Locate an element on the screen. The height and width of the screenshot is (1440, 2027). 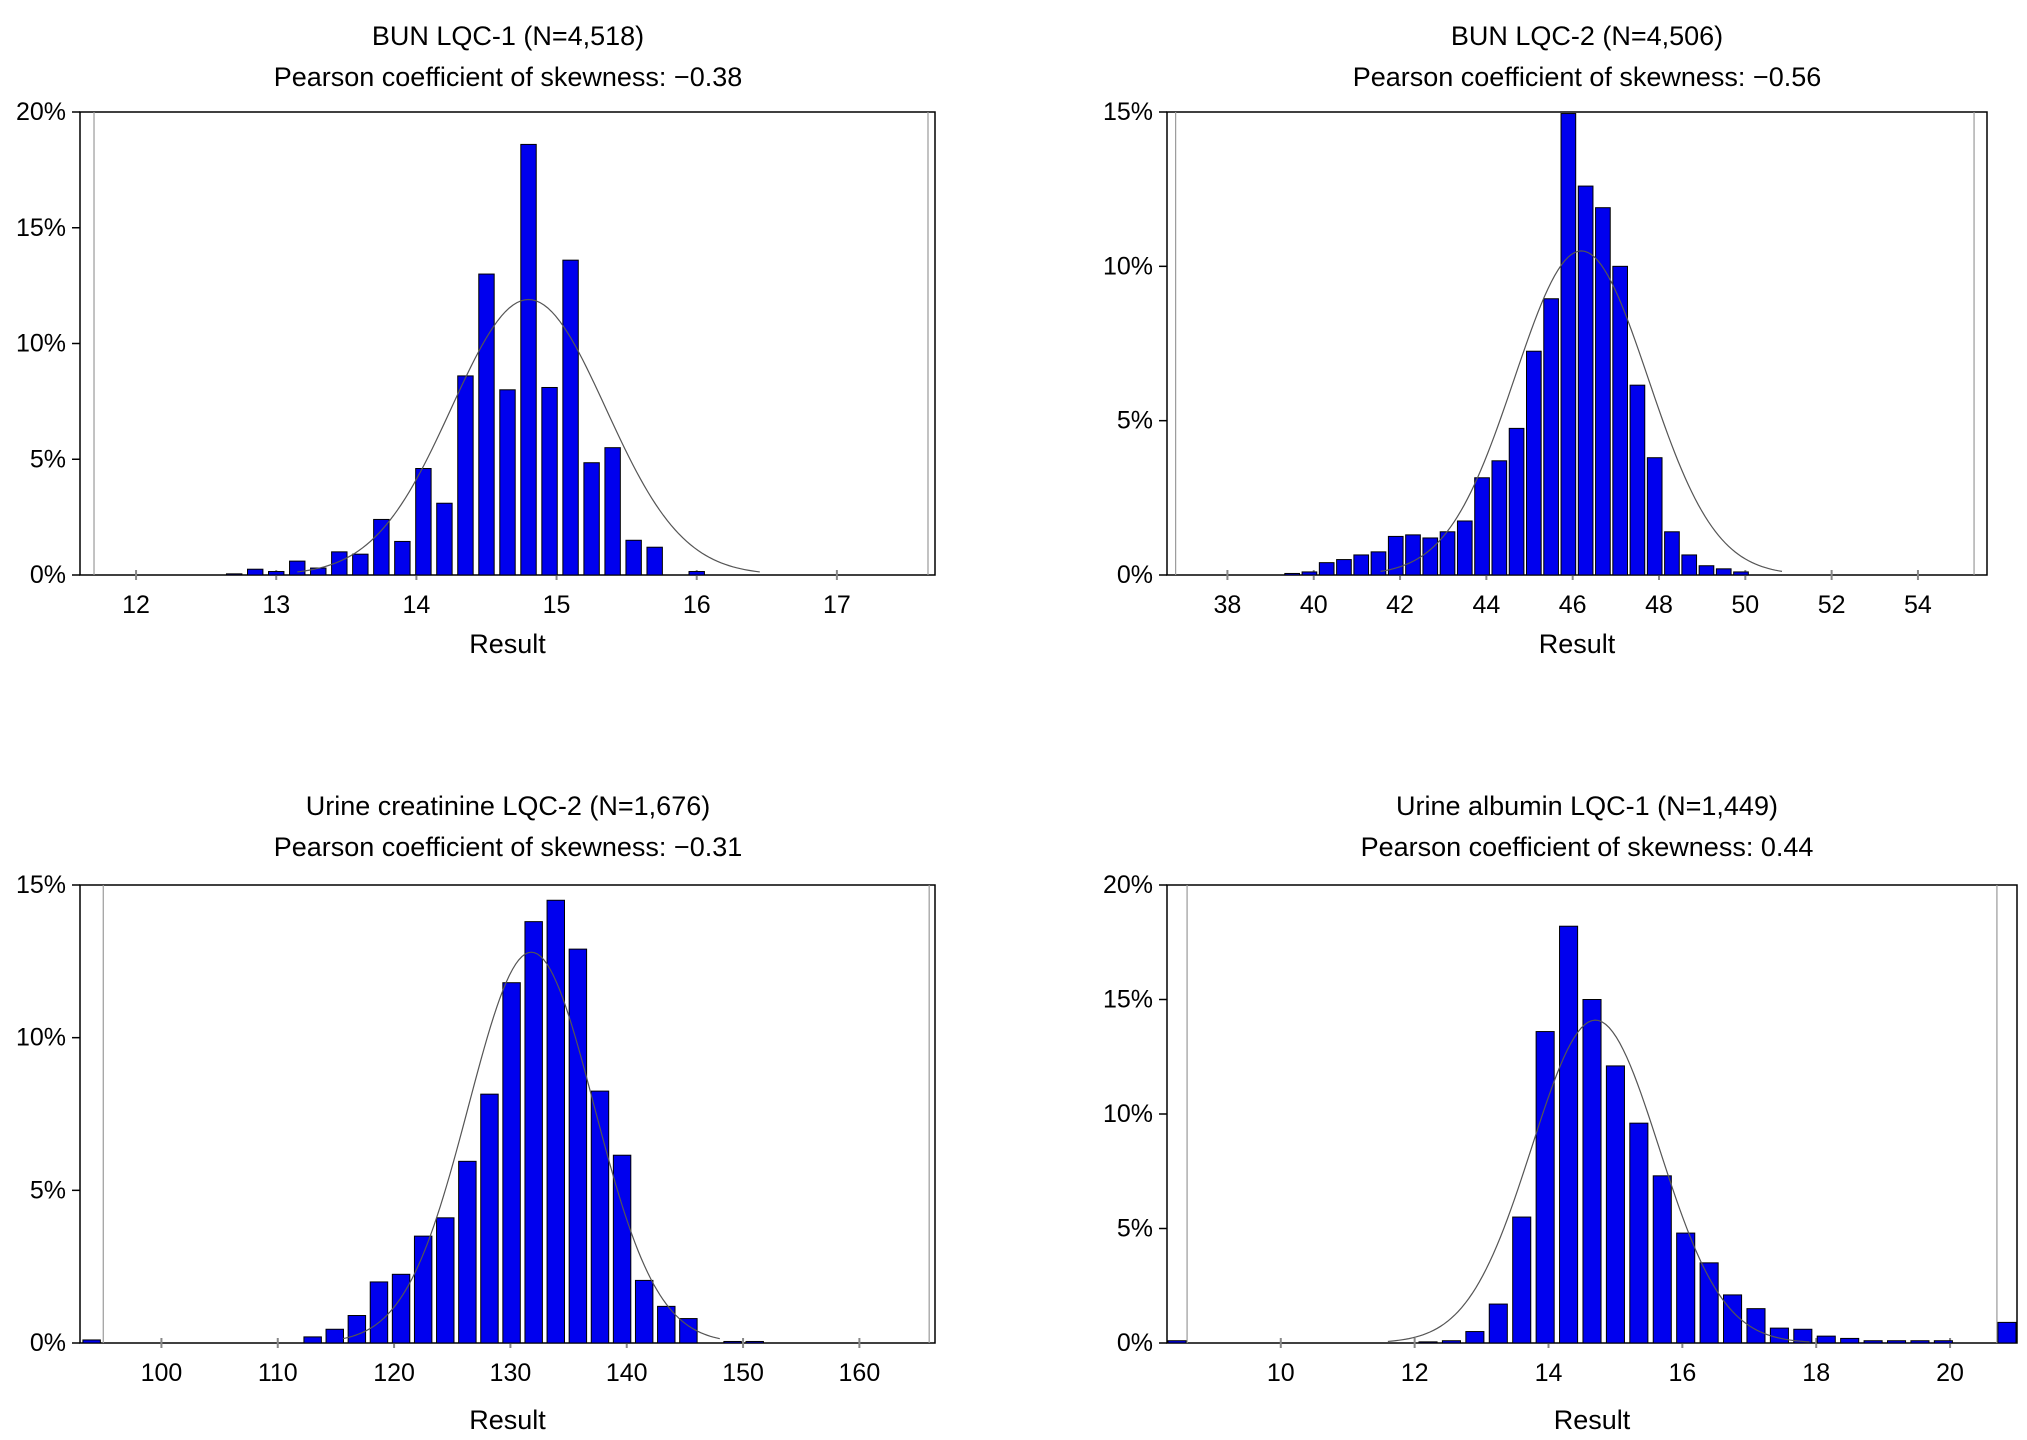
chart-title: BUN LQC-1 (N=4,518) is located at coordinates (508, 36).